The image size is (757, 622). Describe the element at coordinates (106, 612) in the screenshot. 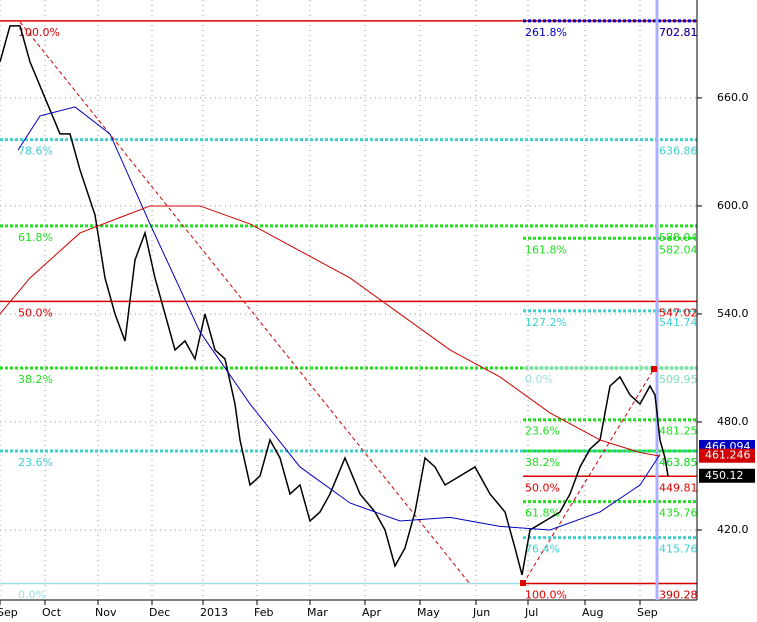

I see `x-tick-label: Nov` at that location.